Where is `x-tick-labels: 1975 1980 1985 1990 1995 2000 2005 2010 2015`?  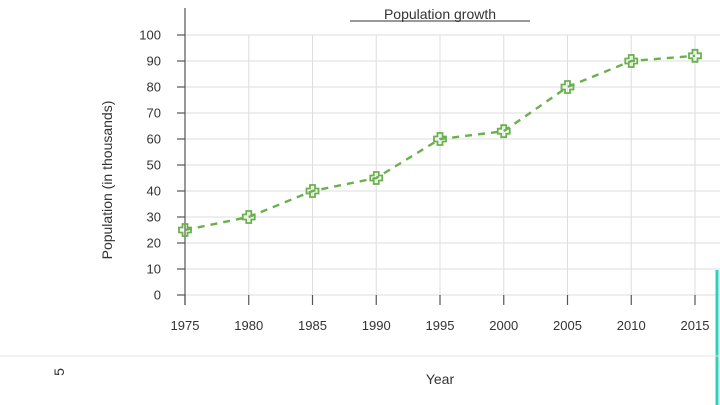
x-tick-labels: 1975 1980 1985 1990 1995 2000 2005 2010 2015 is located at coordinates (440, 325).